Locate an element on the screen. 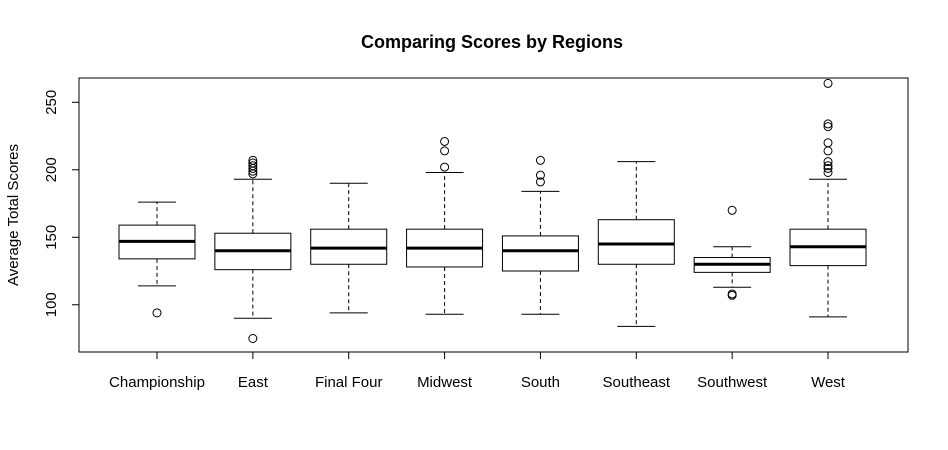 This screenshot has width=948, height=450. y-axis: 100 150 200 250 is located at coordinates (61, 203).